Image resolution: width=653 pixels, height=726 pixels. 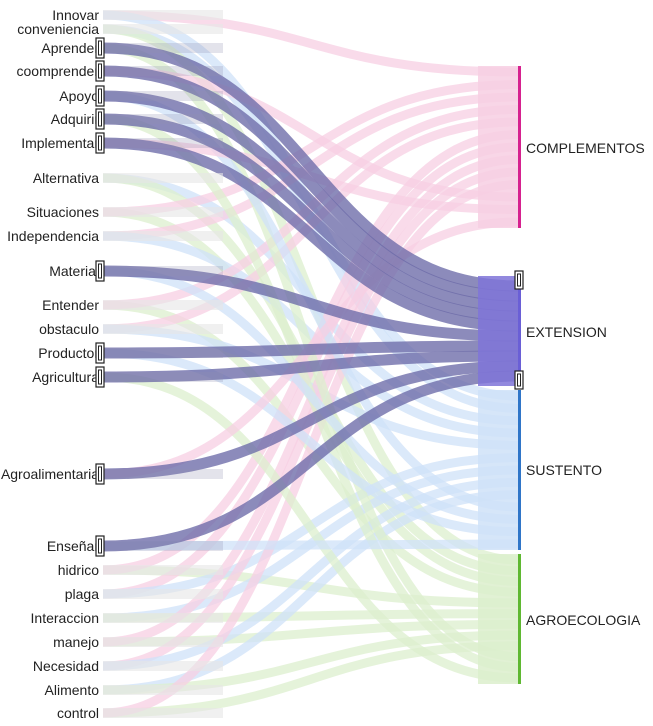 I want to click on target-label-sustento: SUSTENTO, so click(x=564, y=470).